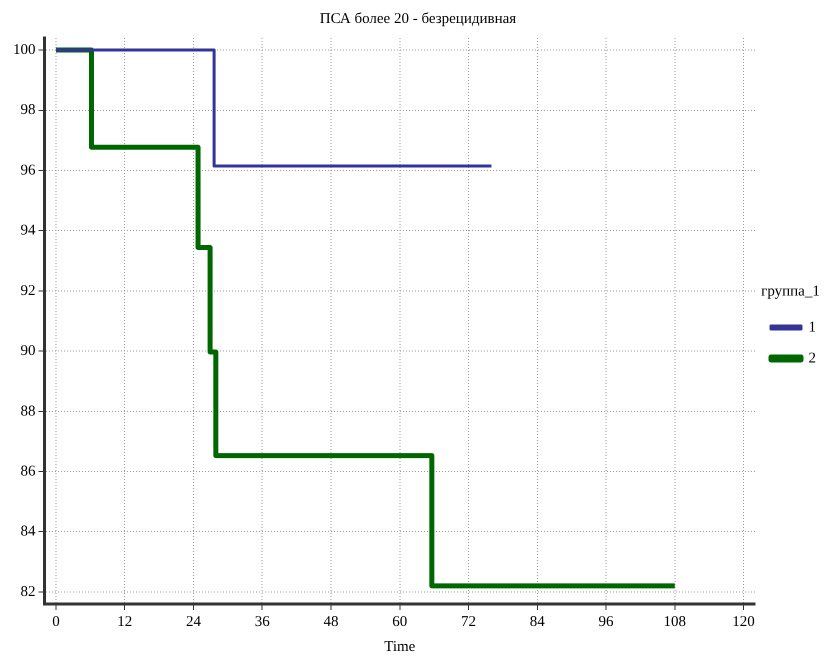 The image size is (836, 664). I want to click on y-tick-label: 90, so click(28, 351).